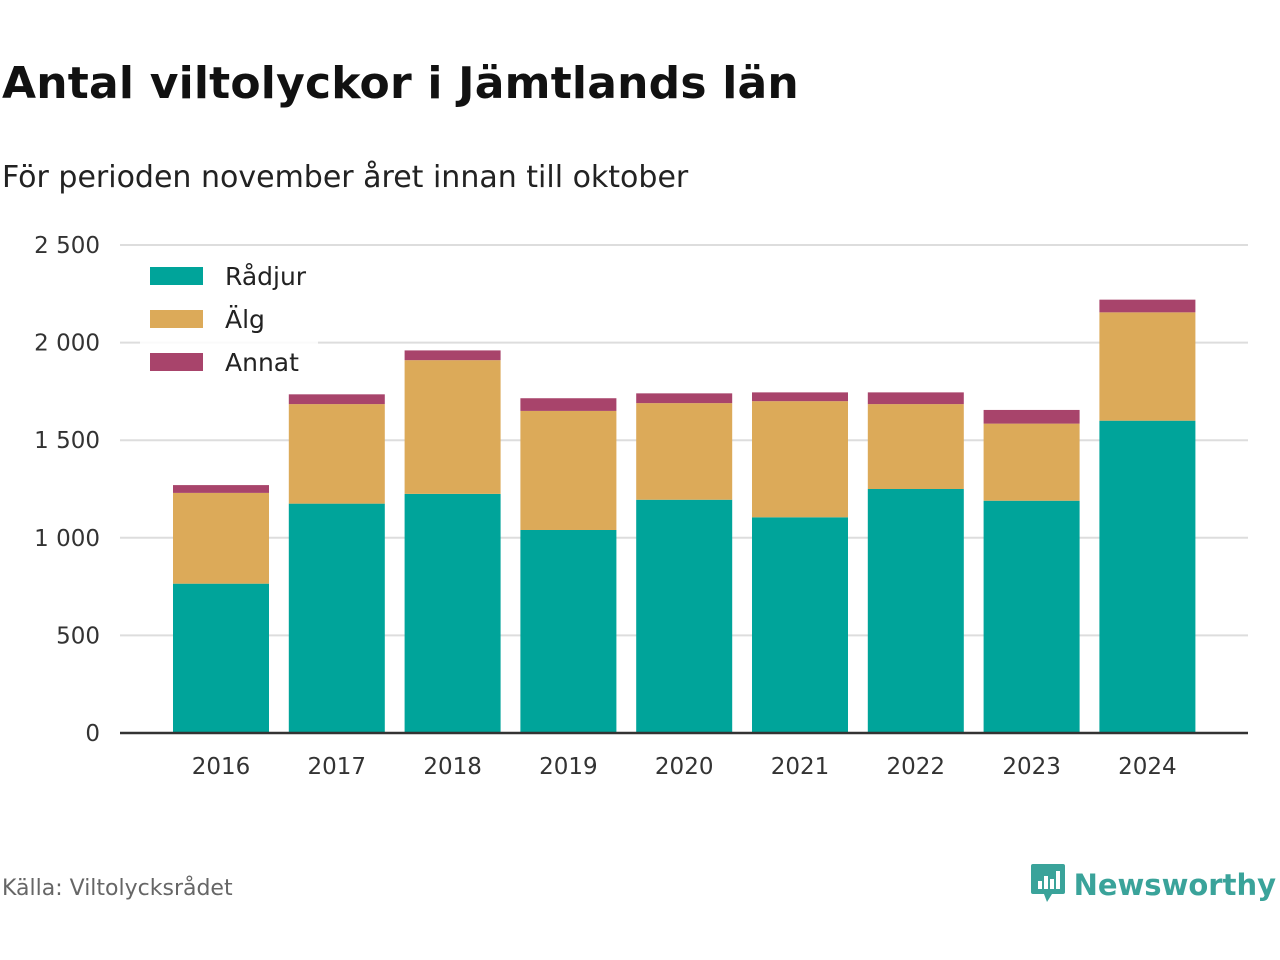 Image resolution: width=1280 pixels, height=960 pixels. I want to click on brand-logo: Newsworthy, so click(1153, 885).